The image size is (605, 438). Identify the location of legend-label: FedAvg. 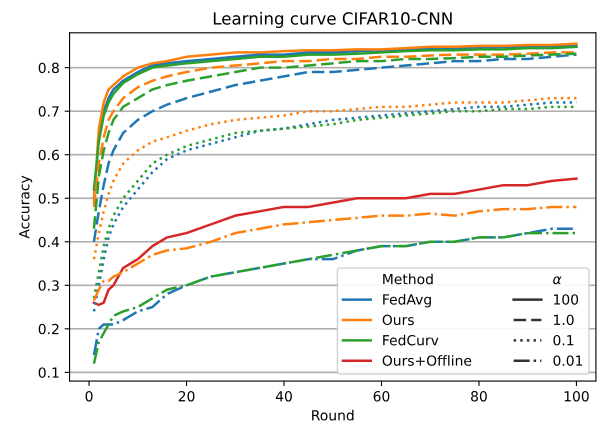
(407, 301).